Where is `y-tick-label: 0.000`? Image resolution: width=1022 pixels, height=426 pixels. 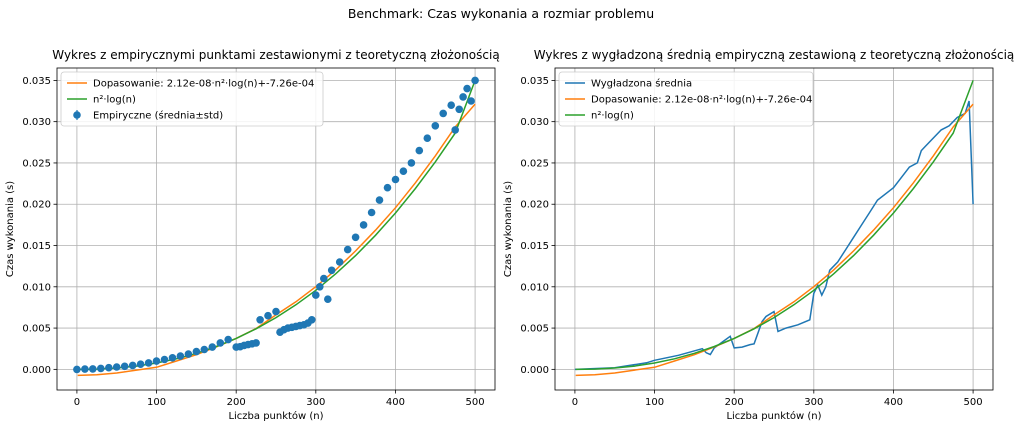 y-tick-label: 0.000 is located at coordinates (534, 370).